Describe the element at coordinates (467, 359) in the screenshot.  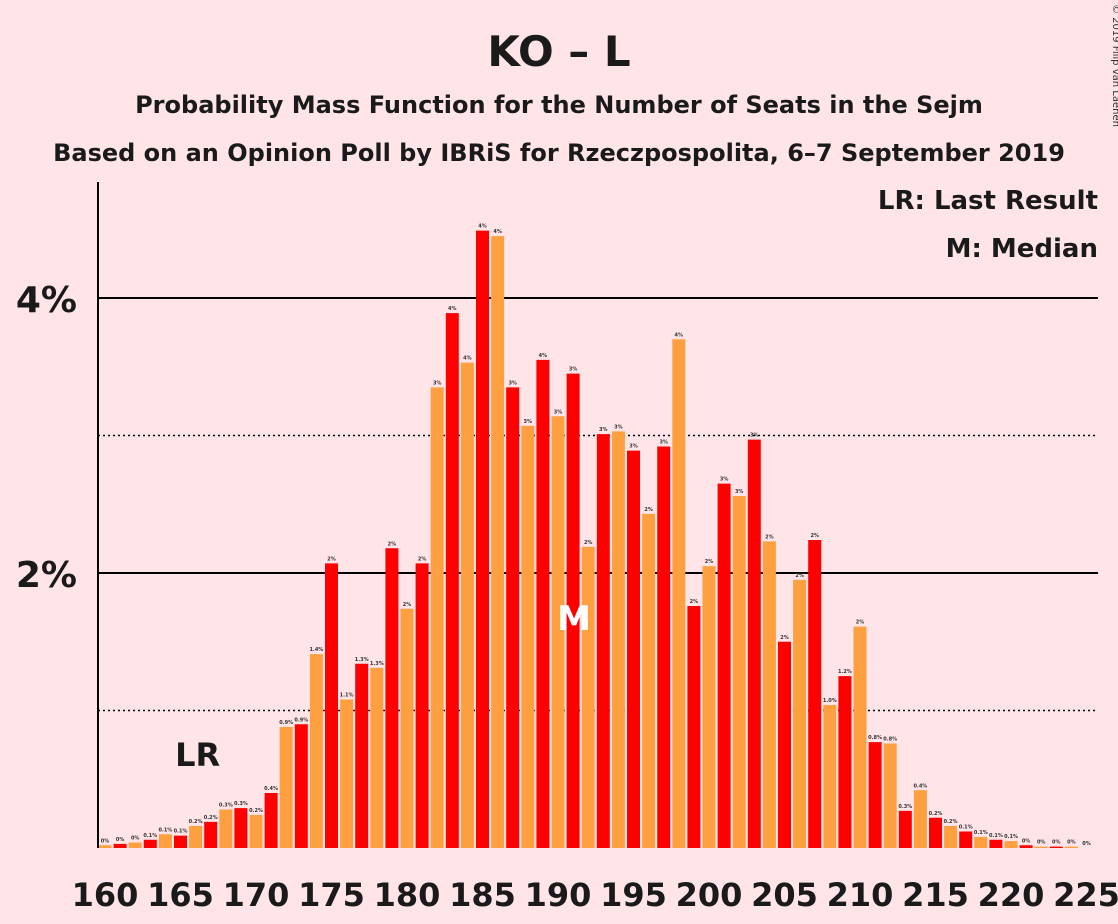
I see `data-label-184: 4%` at that location.